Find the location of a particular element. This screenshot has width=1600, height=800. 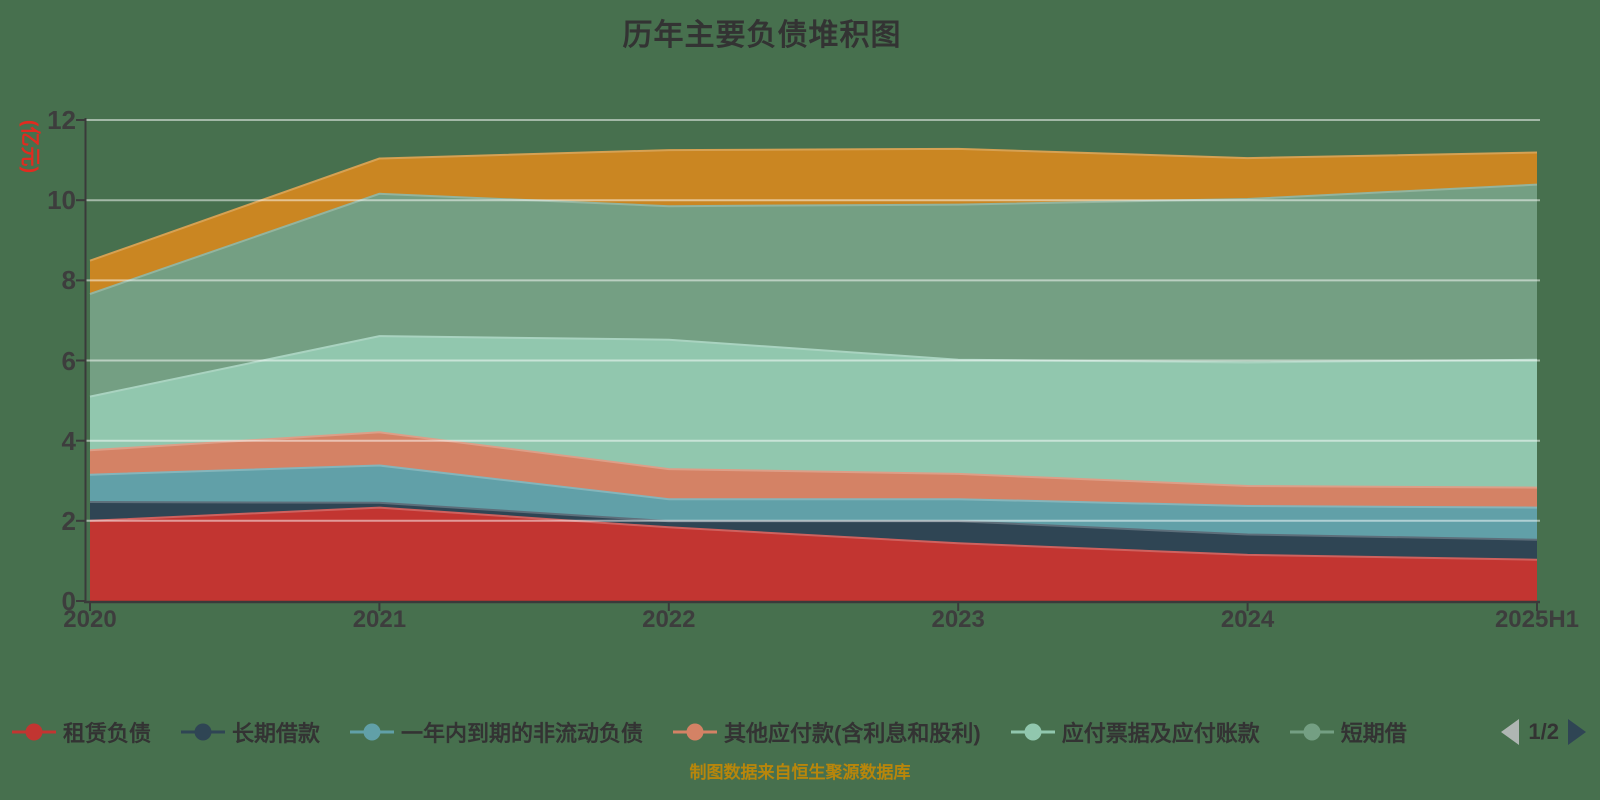

legend-label: 租赁负债 is located at coordinates (107, 733).